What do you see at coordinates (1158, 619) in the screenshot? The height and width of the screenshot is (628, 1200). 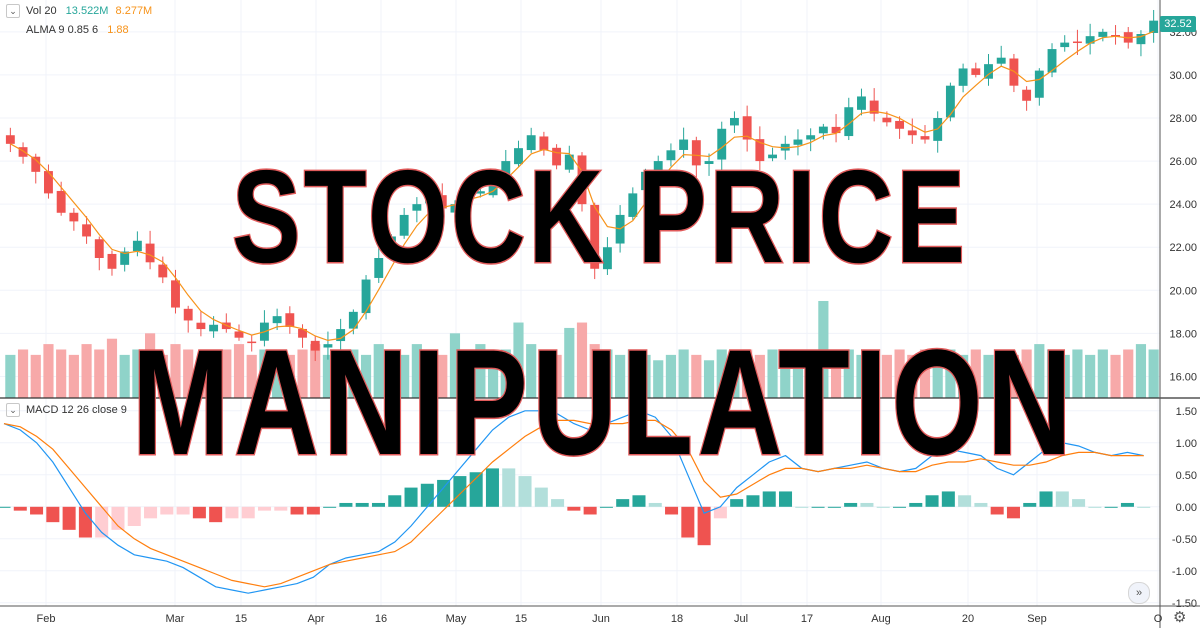 I see `time-tick-label: O` at bounding box center [1158, 619].